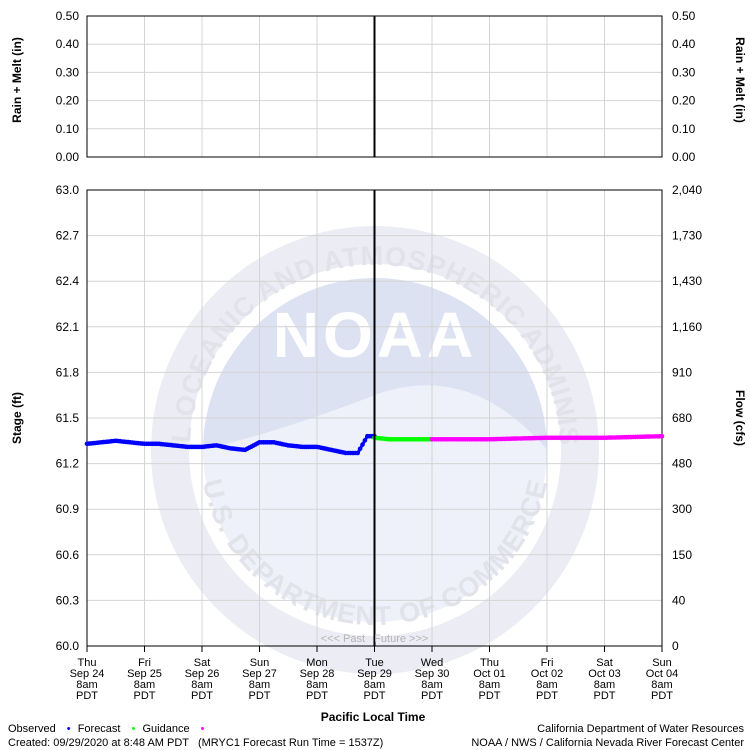  Describe the element at coordinates (547, 674) in the screenshot. I see `date-tick-line: Oct 02` at that location.